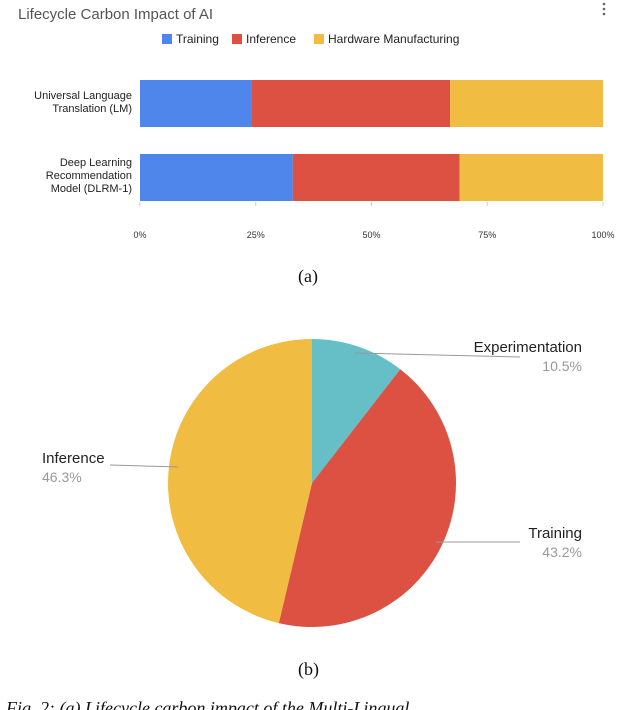  What do you see at coordinates (197, 39) in the screenshot?
I see `legend-label: Training` at bounding box center [197, 39].